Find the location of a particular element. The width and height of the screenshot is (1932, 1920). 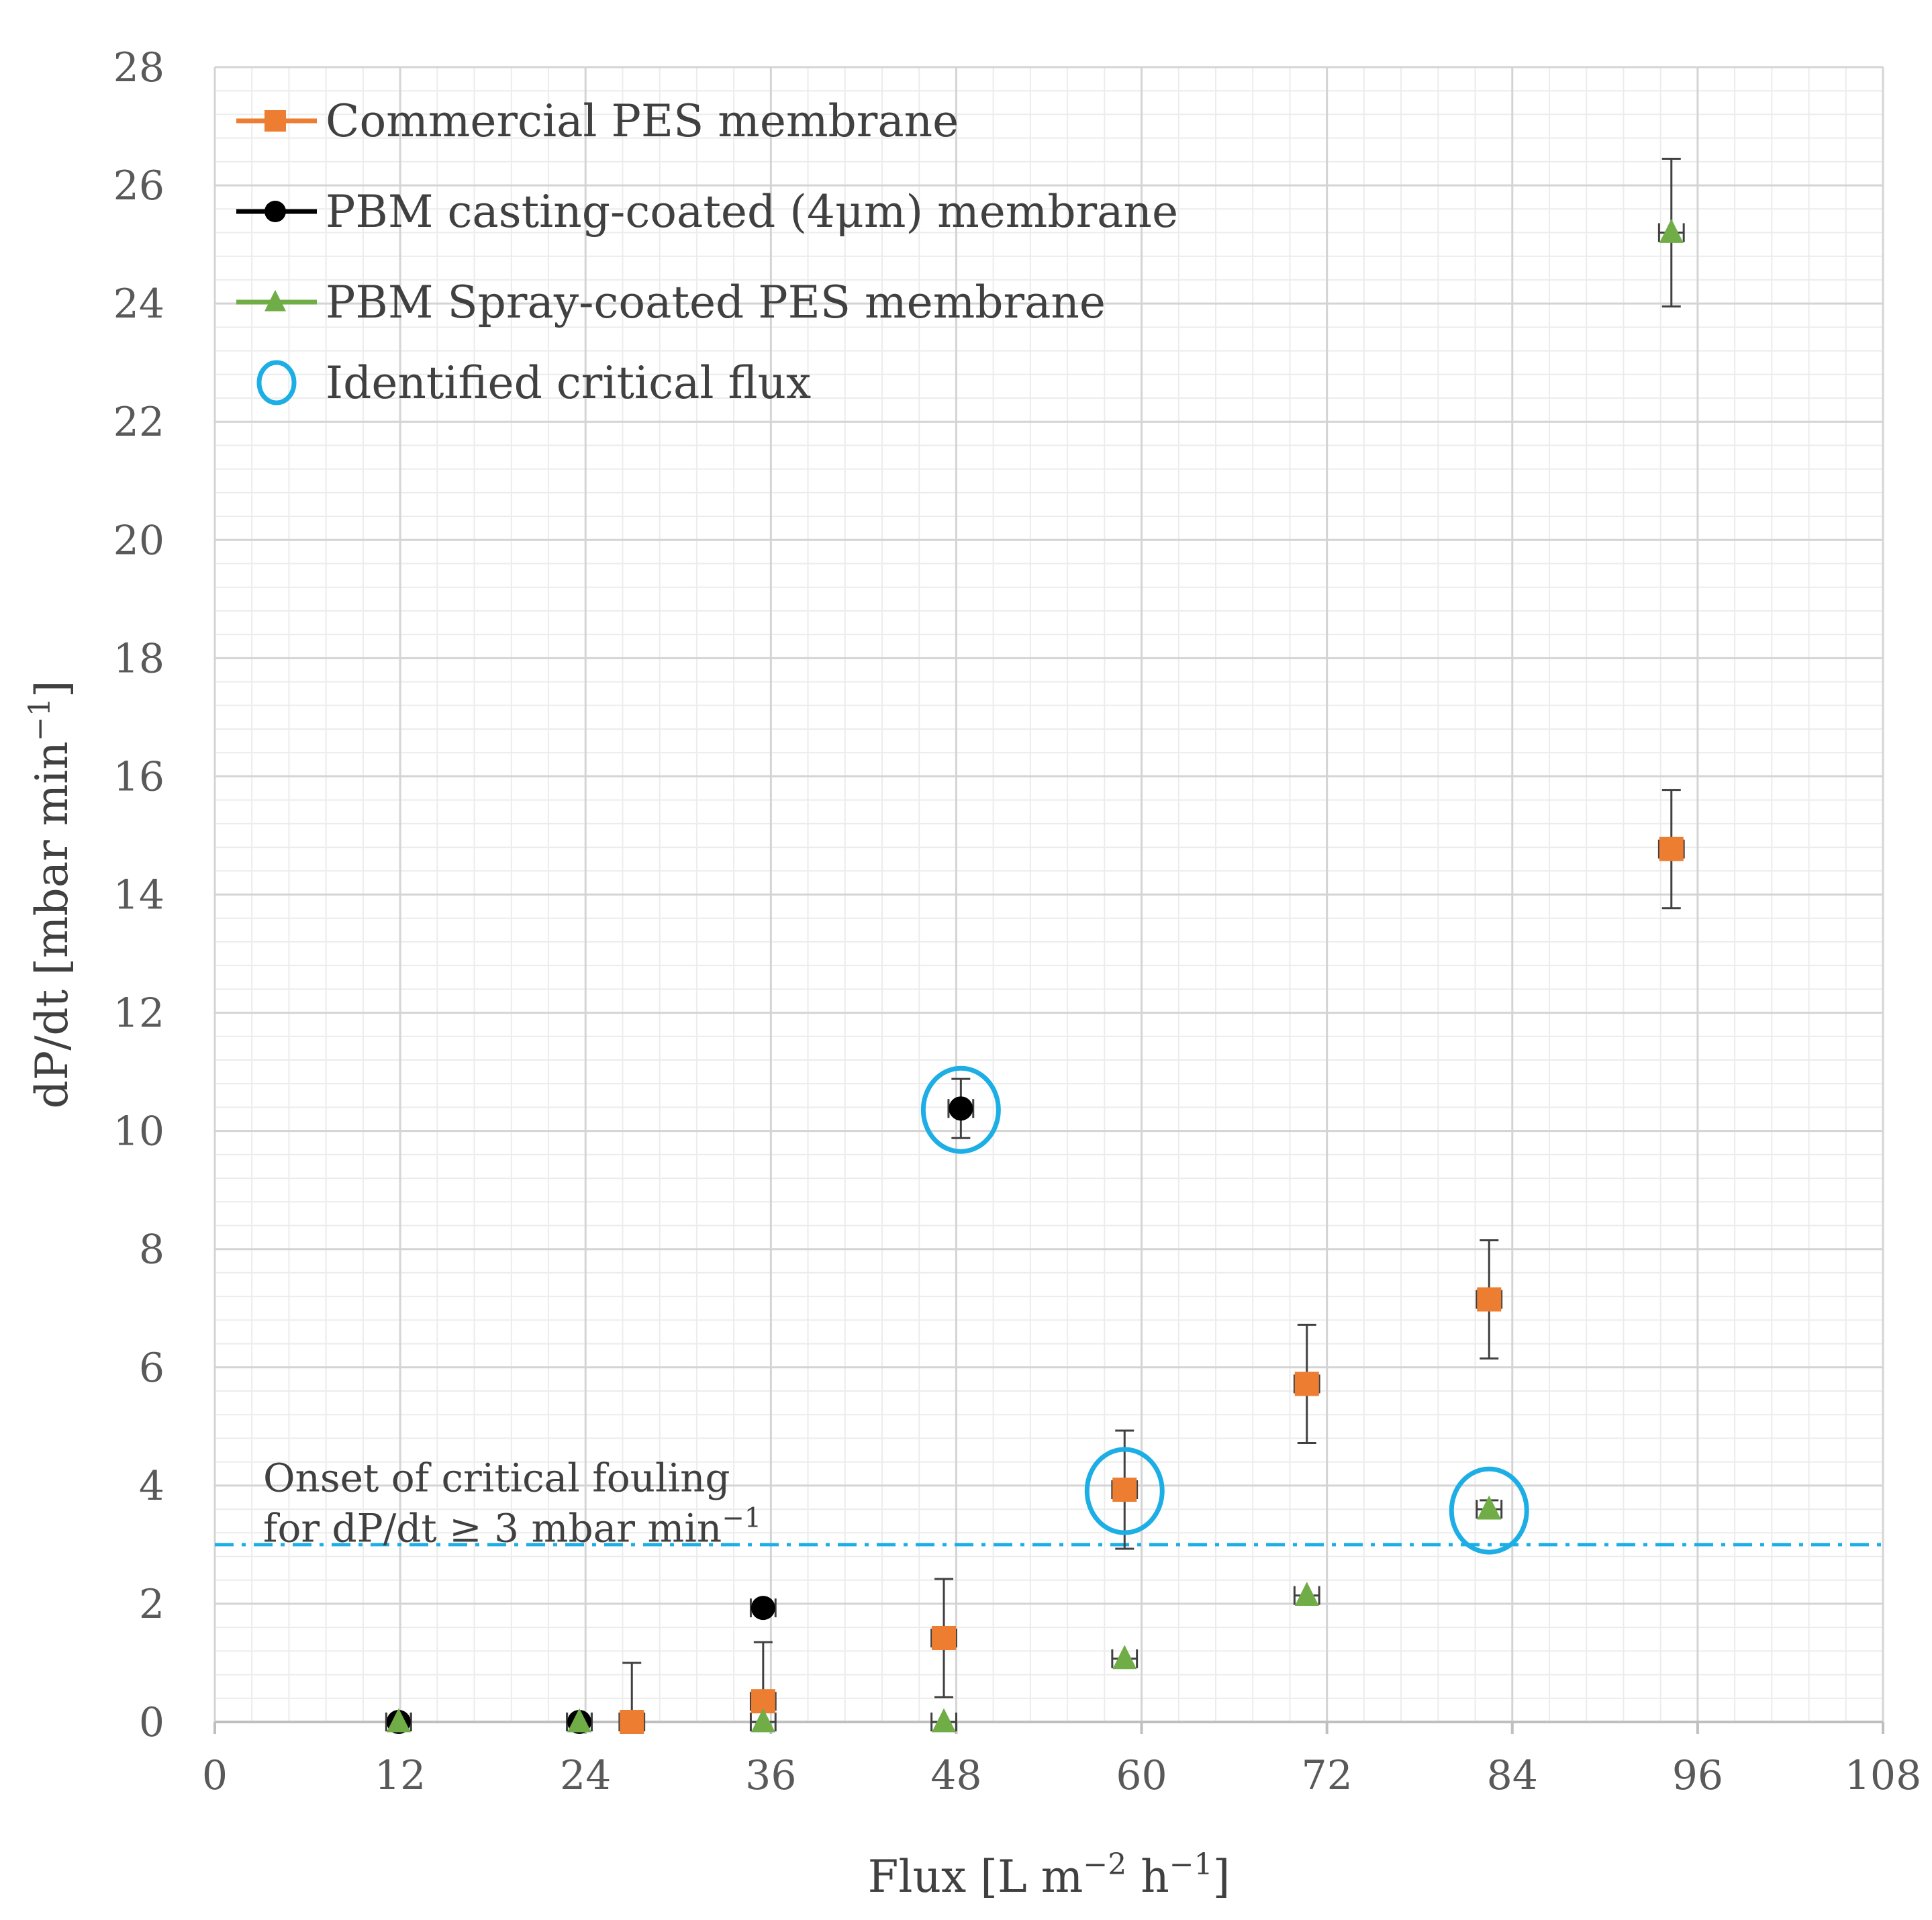

y-tick-label: 20 is located at coordinates (138, 540).